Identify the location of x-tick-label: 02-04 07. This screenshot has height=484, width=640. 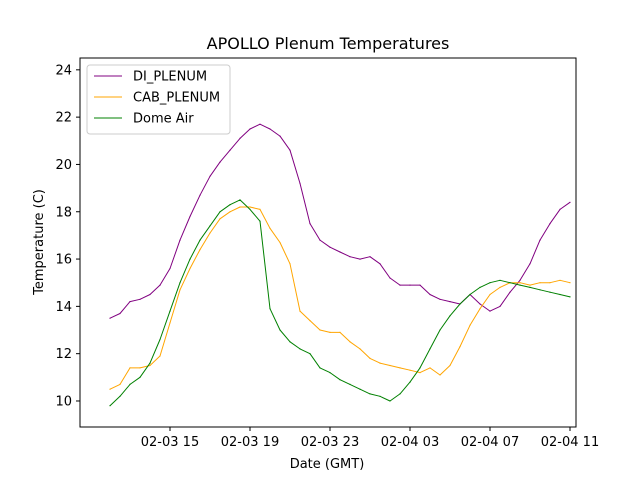
(490, 442).